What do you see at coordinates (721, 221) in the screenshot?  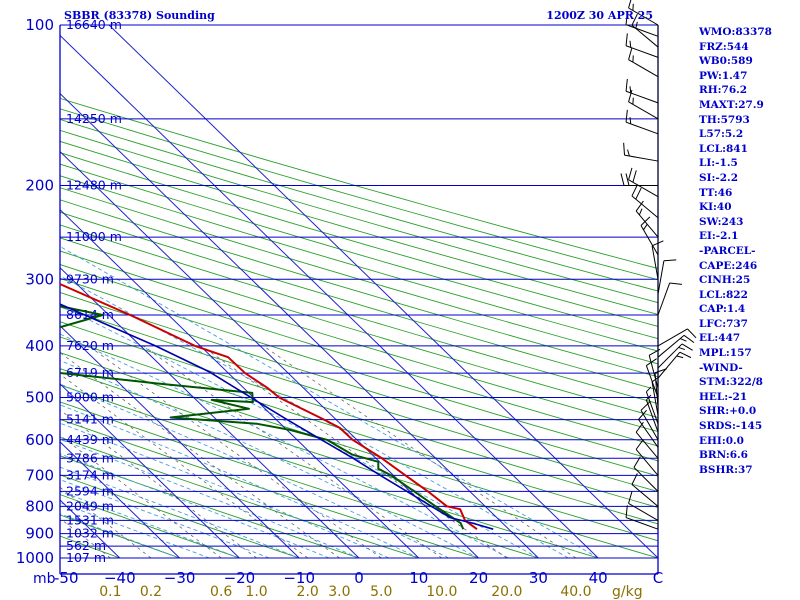 I see `sounding-index-item: SW:243` at bounding box center [721, 221].